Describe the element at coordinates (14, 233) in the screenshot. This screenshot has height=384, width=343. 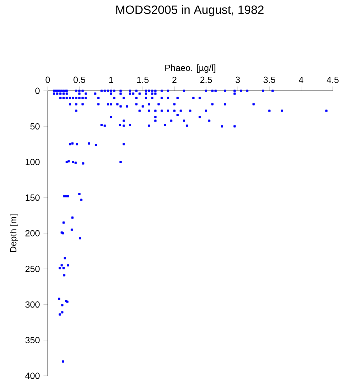
I see `y-axis-title: Depth [m]` at that location.